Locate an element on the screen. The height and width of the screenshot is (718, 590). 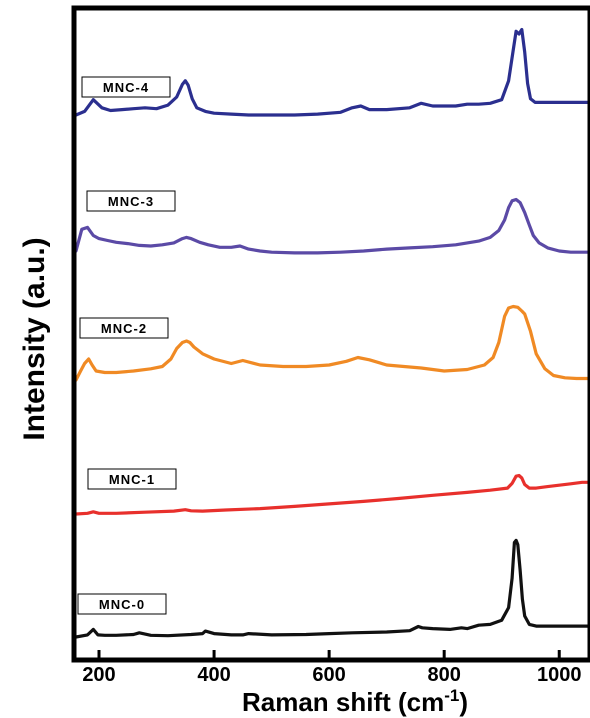
series-label-text: MNC-1 is located at coordinates (132, 479).